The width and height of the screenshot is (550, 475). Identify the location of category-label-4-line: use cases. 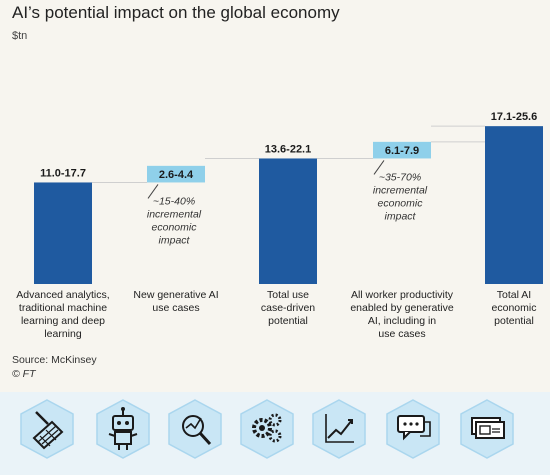
(402, 334).